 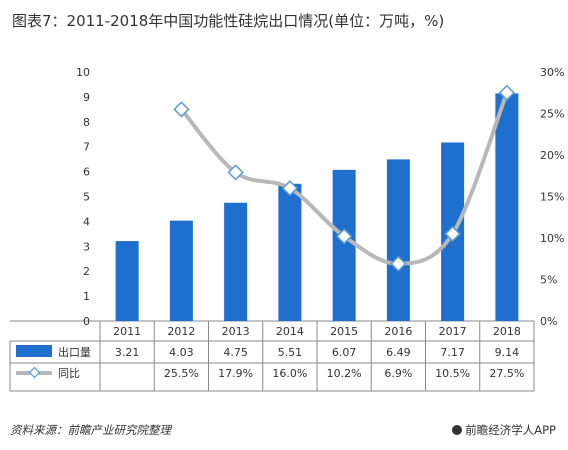 I want to click on table-cell-export: 5.51, so click(x=290, y=352).